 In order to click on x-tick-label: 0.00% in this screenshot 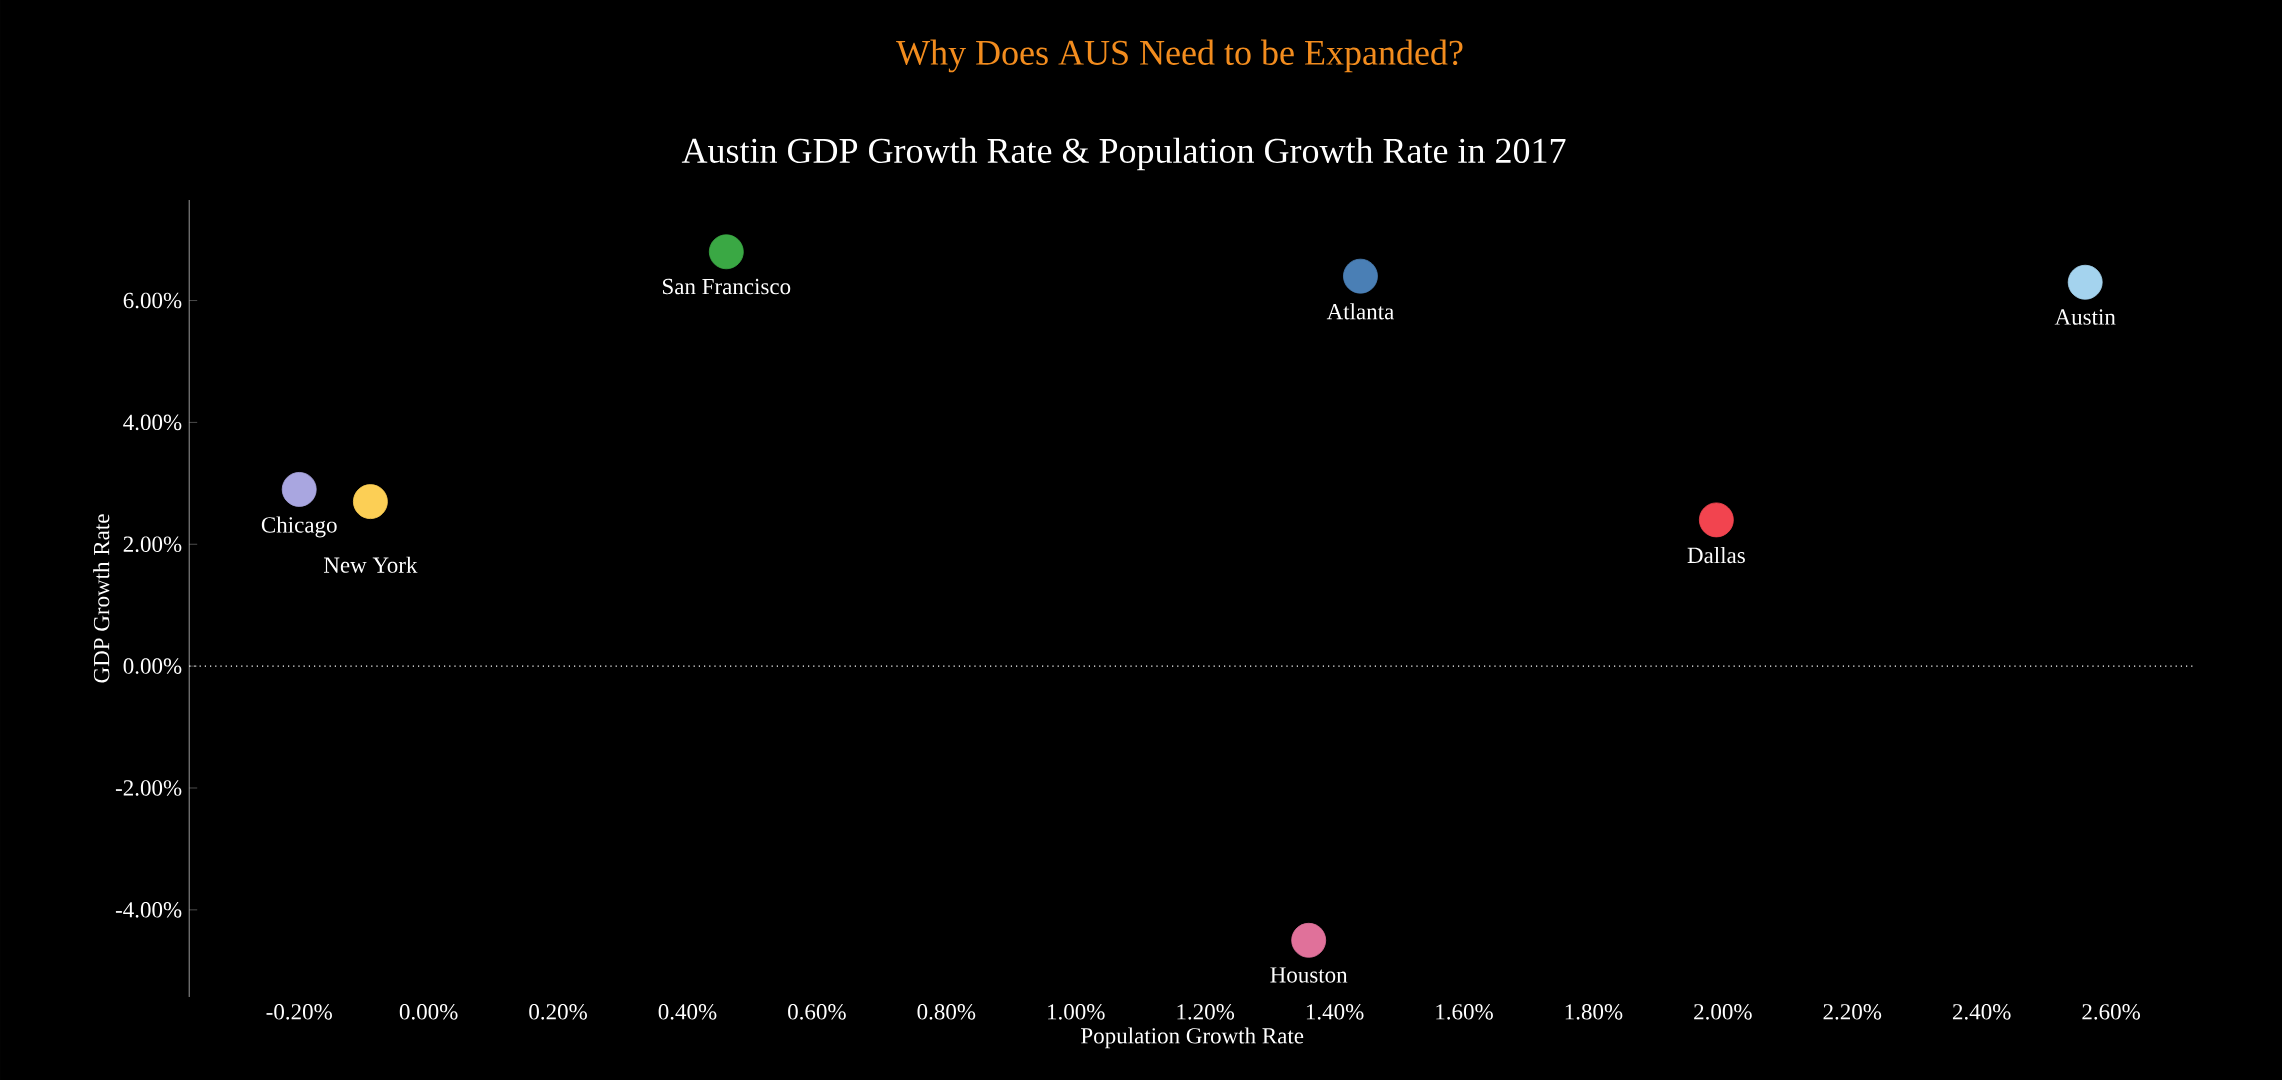, I will do `click(428, 1012)`.